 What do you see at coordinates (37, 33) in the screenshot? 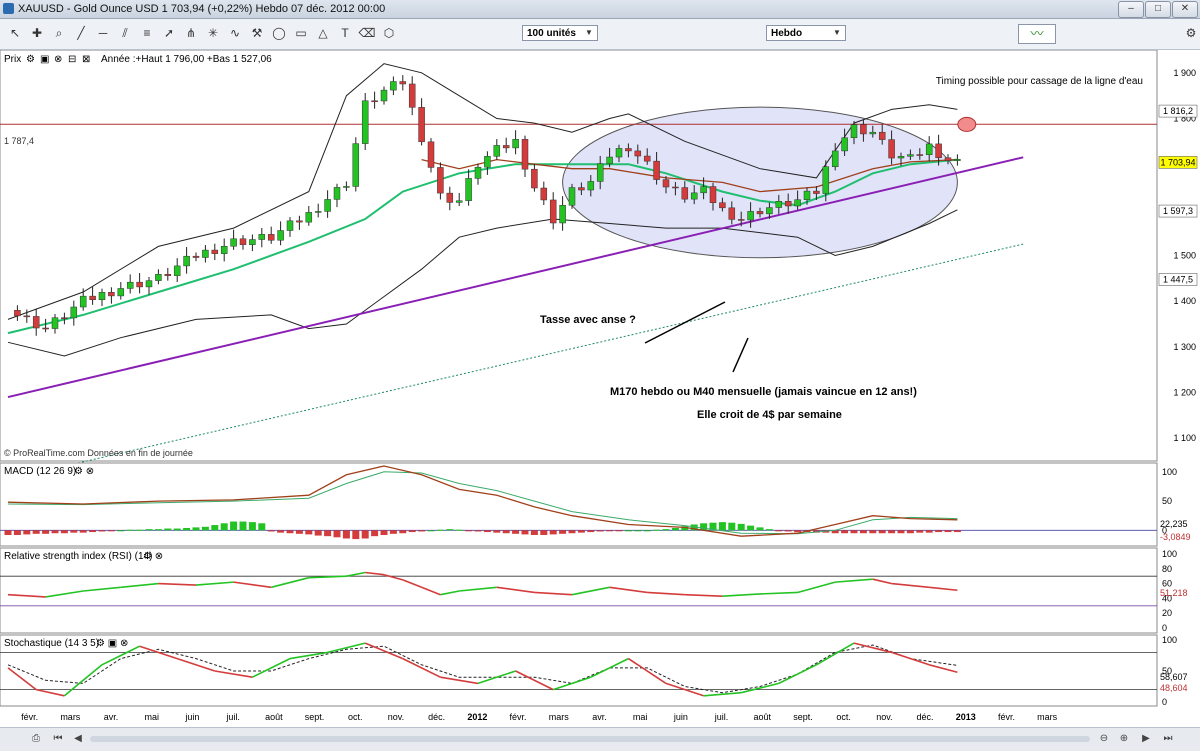
I see `crosshair-icon: ✚` at bounding box center [37, 33].